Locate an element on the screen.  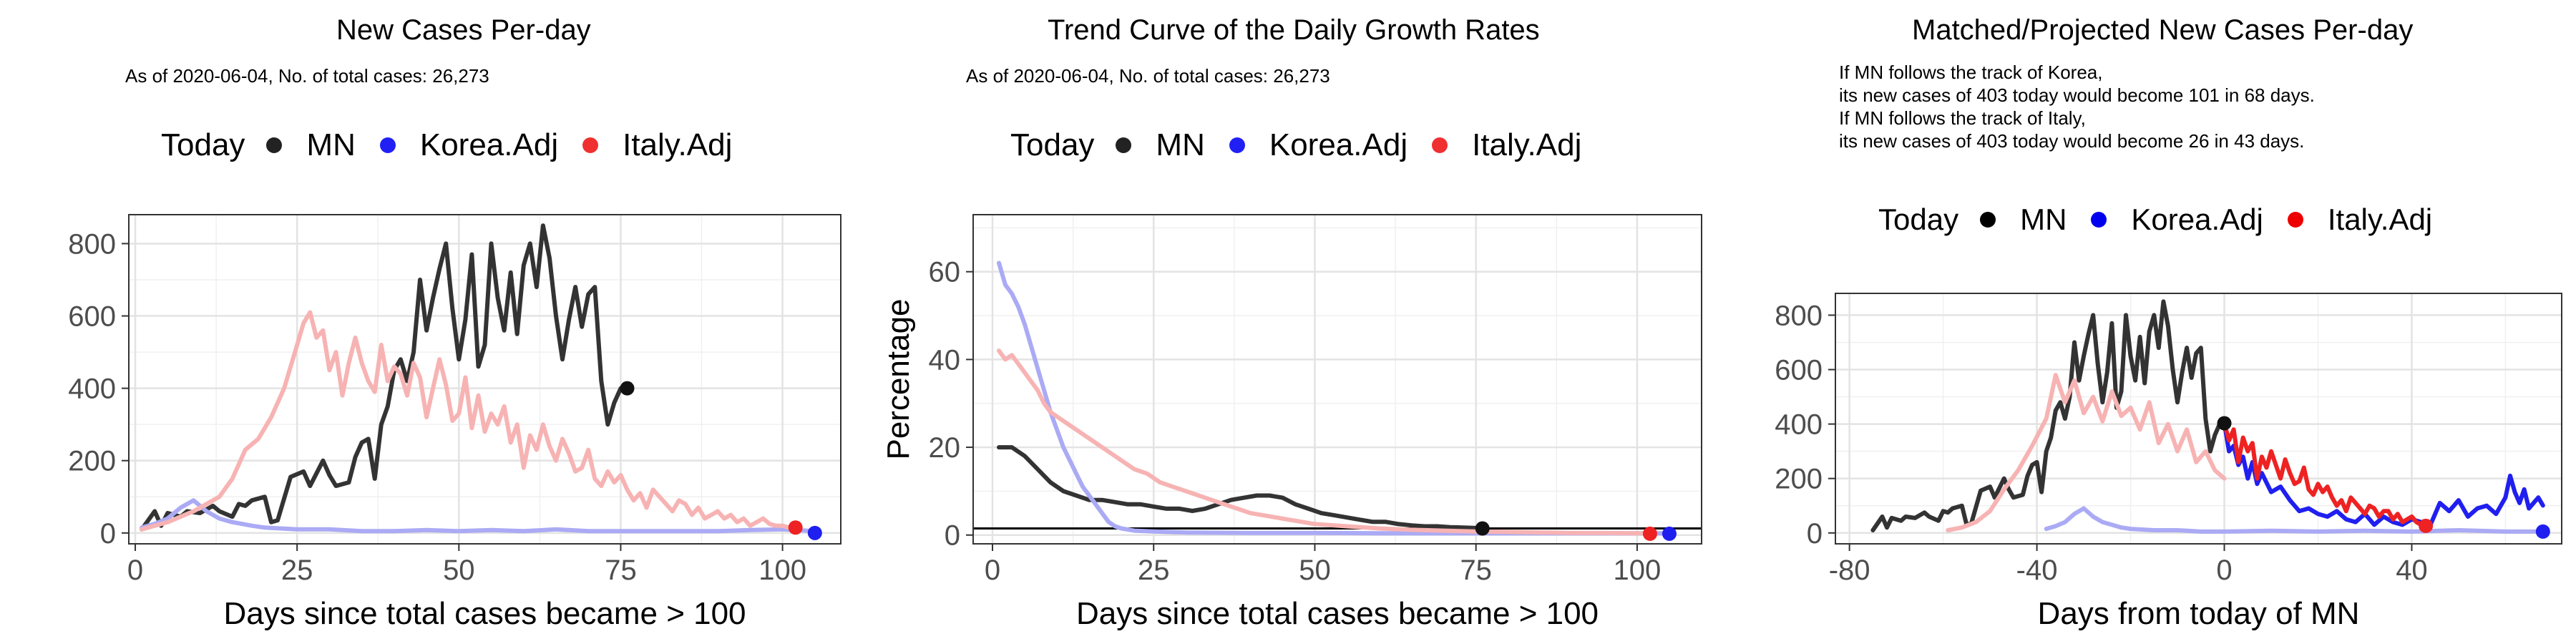
y-tick-label: 60 is located at coordinates (945, 272).